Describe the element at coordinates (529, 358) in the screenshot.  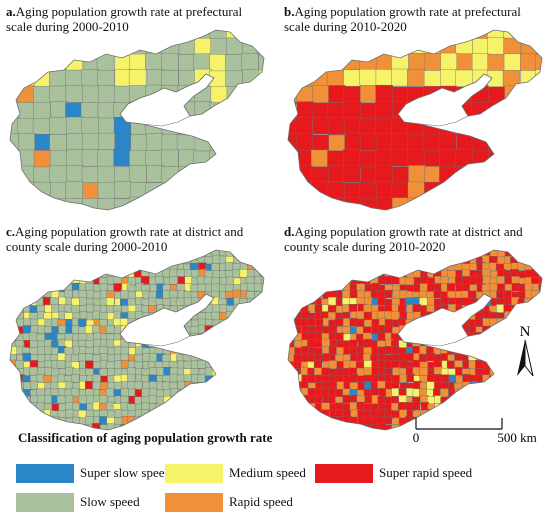
I see `north-arrow-right` at that location.